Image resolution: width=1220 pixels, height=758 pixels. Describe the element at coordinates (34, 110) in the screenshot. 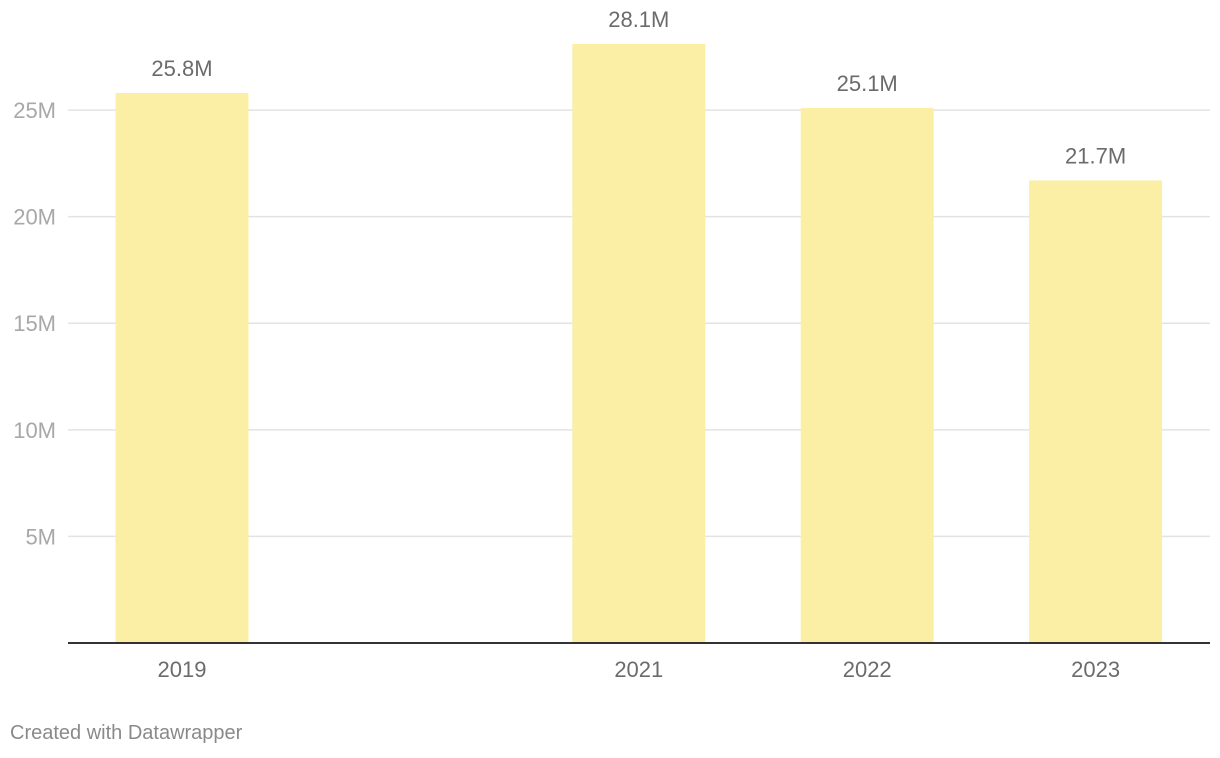

I see `y-tick-label: 25M` at that location.